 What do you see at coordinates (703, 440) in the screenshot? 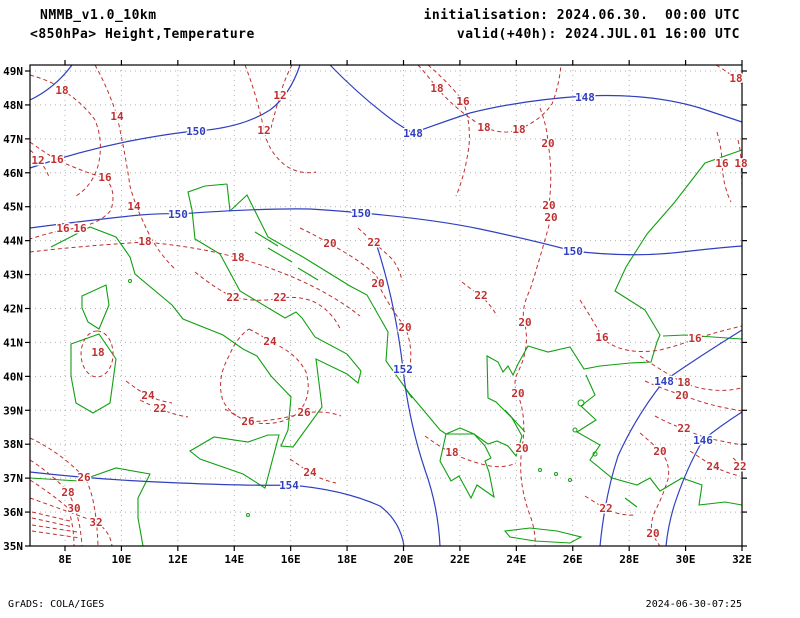
I see `svg-text: 146` at bounding box center [703, 440].